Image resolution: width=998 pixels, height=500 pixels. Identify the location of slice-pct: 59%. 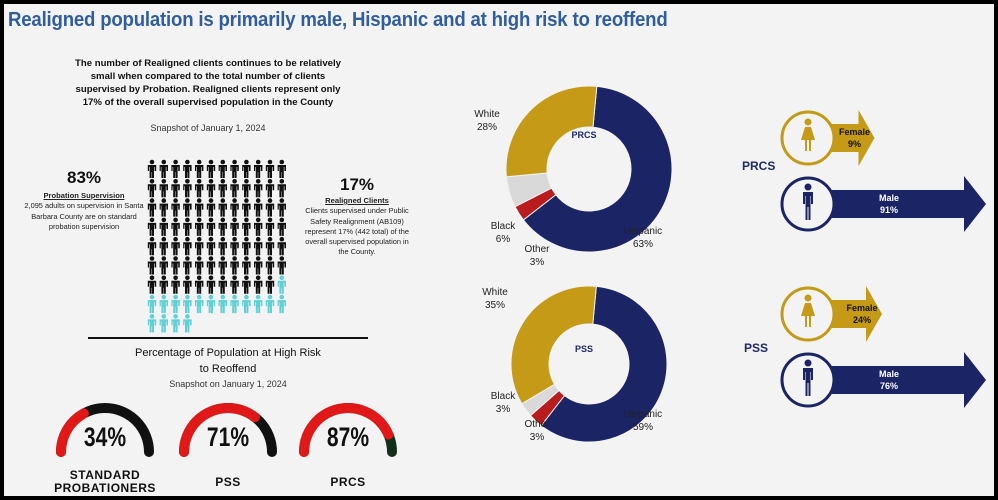
(642, 427).